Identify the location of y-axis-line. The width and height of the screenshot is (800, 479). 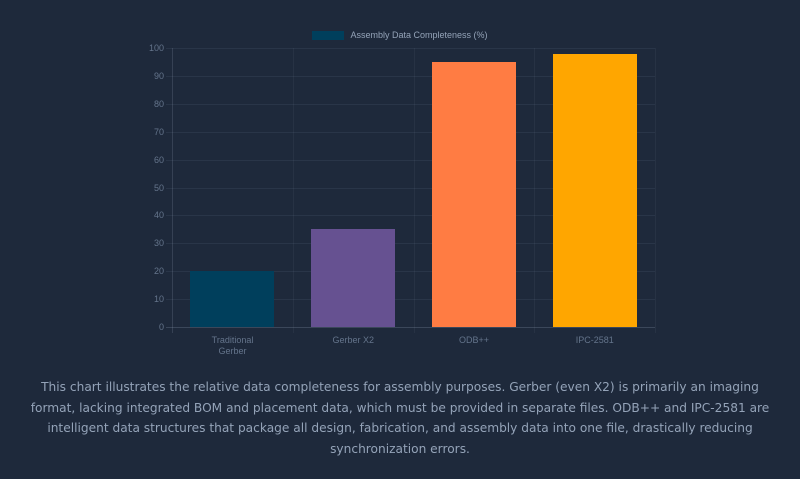
(172, 190).